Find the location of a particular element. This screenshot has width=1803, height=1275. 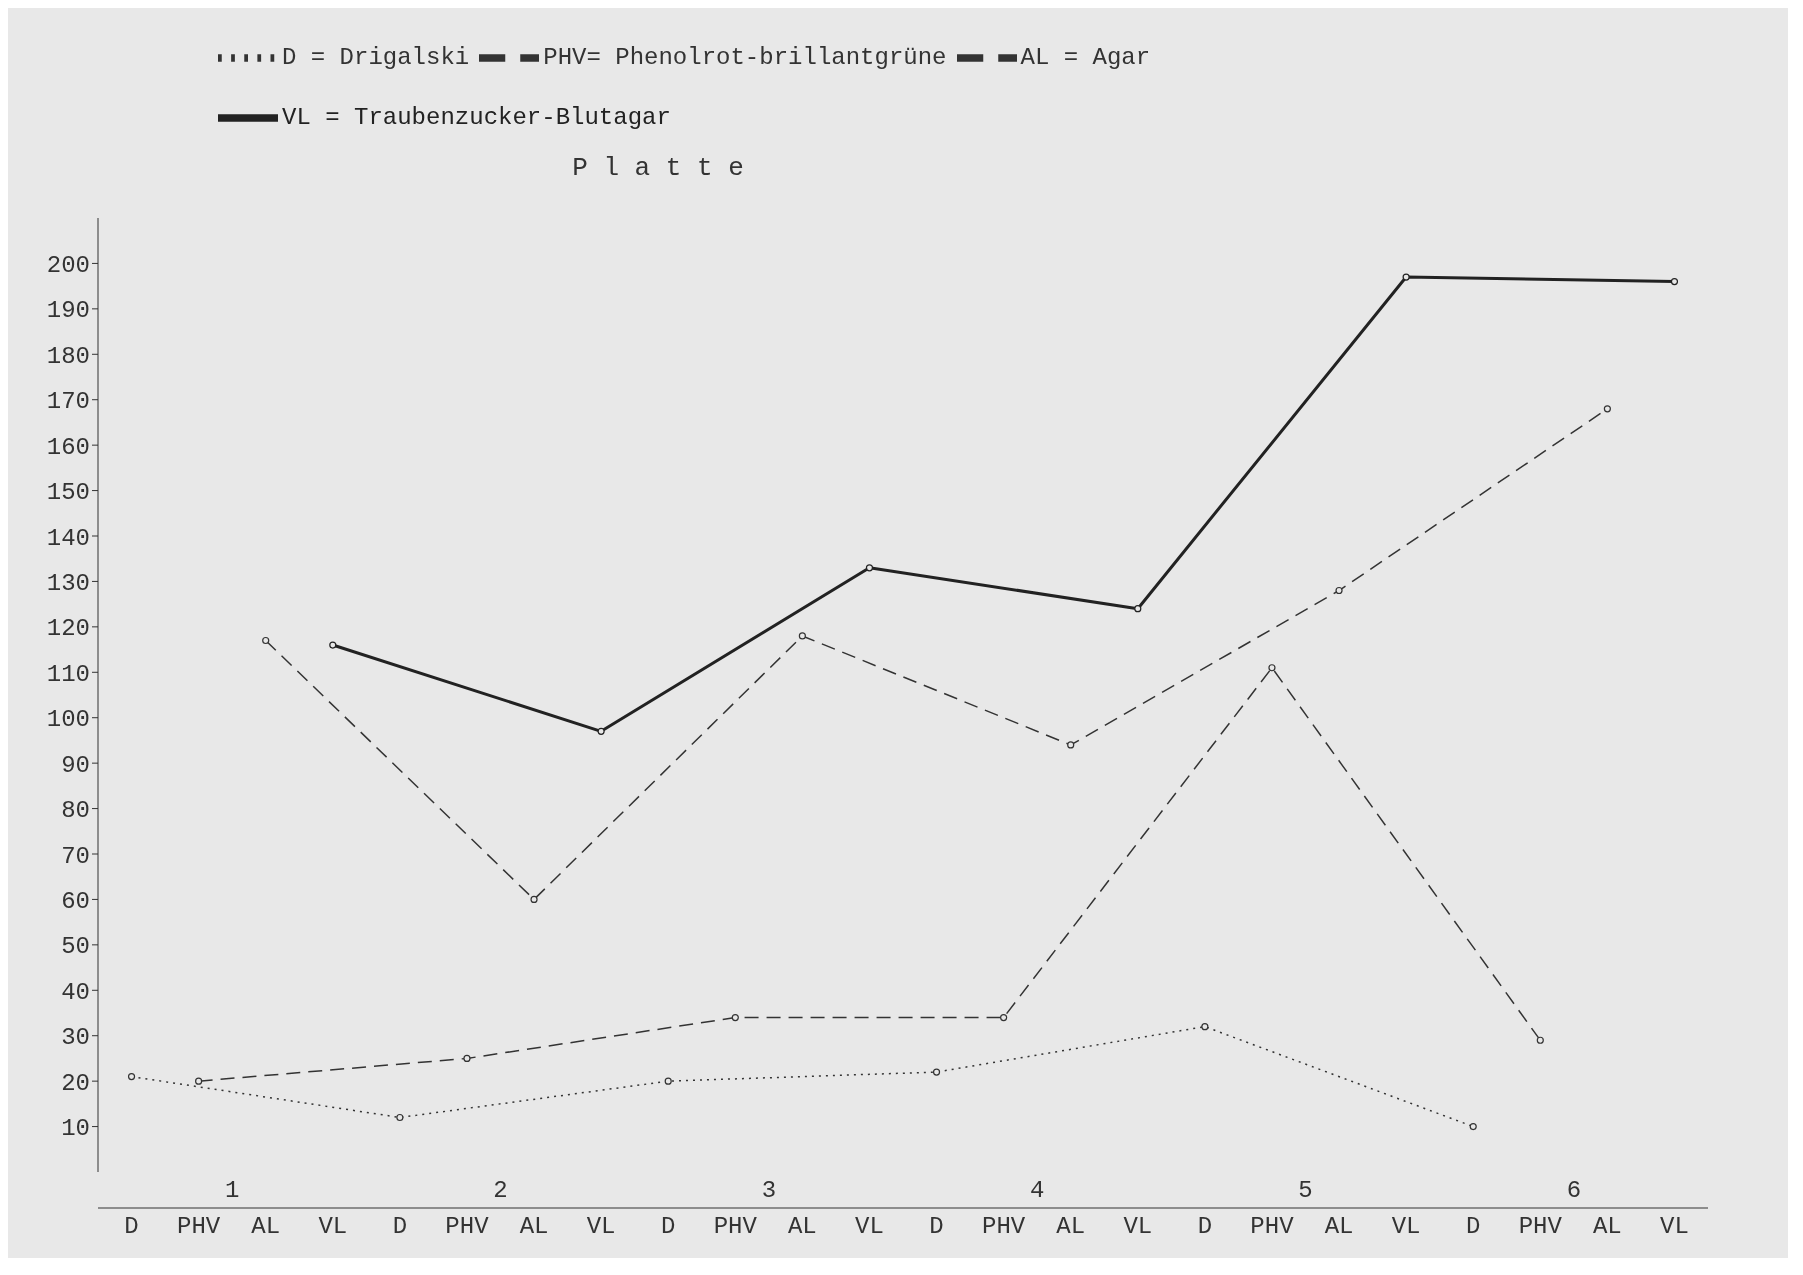

y-tick-label: 190 is located at coordinates (68, 311).